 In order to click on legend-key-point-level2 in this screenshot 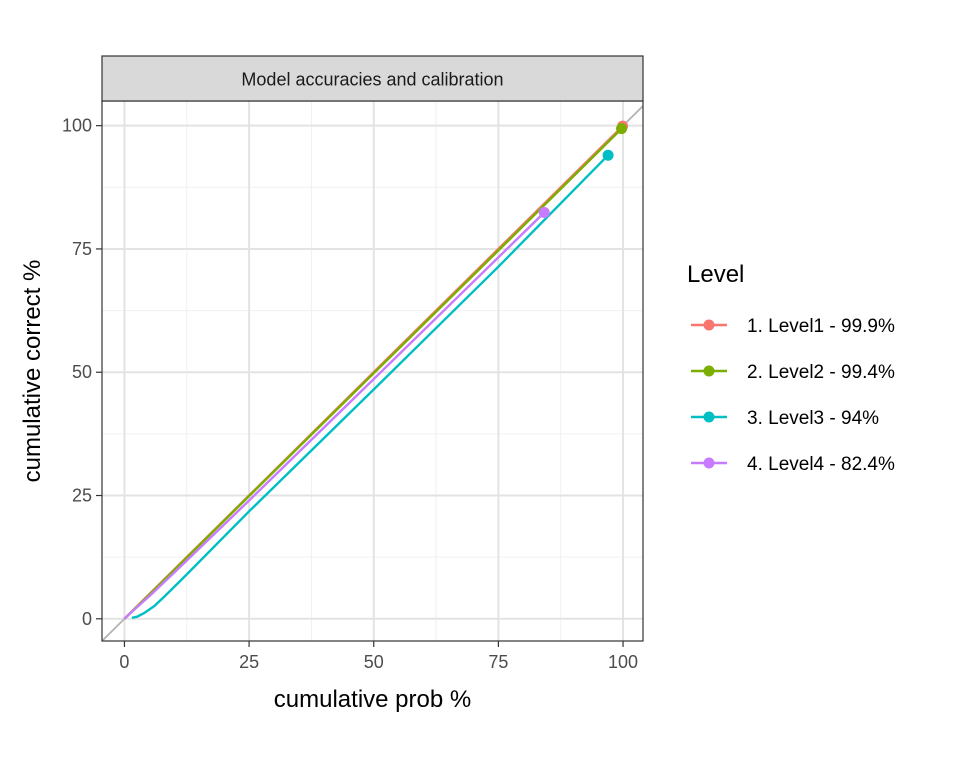, I will do `click(709, 371)`.